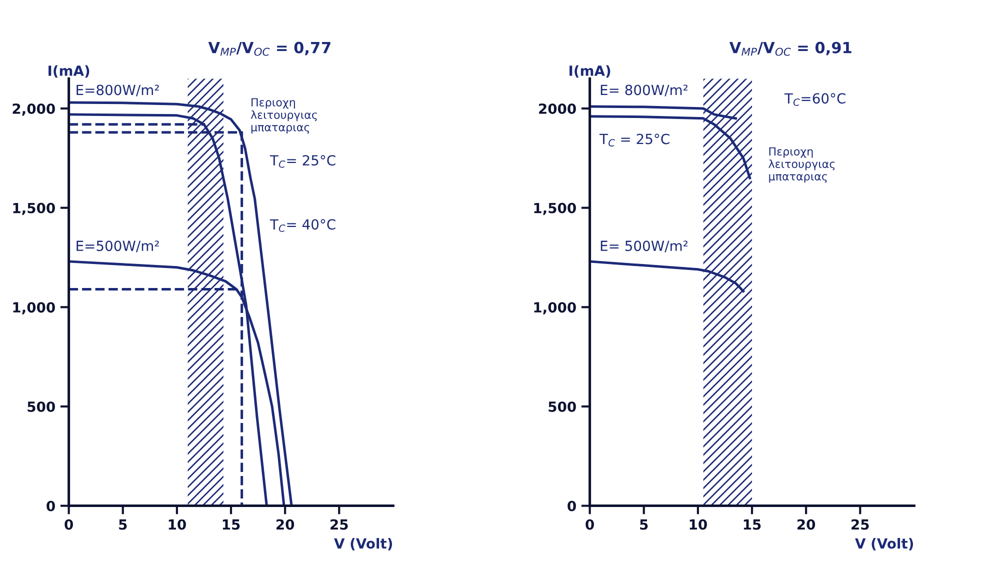 This screenshot has width=983, height=562. What do you see at coordinates (117, 90) in the screenshot?
I see `annotation: E=800W/m²` at bounding box center [117, 90].